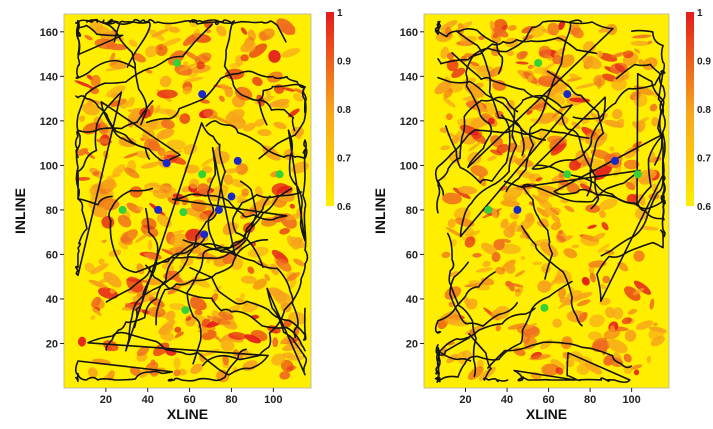 The image size is (713, 429). I want to click on colorbar-tick-label: 1, so click(340, 13).